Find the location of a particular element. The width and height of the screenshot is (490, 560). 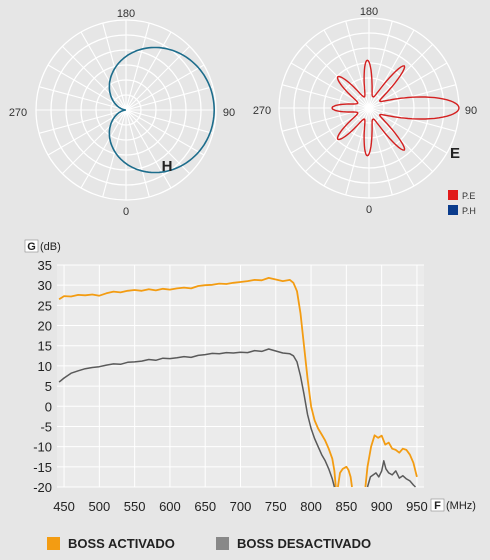

x-axis-label: F is located at coordinates (437, 506).